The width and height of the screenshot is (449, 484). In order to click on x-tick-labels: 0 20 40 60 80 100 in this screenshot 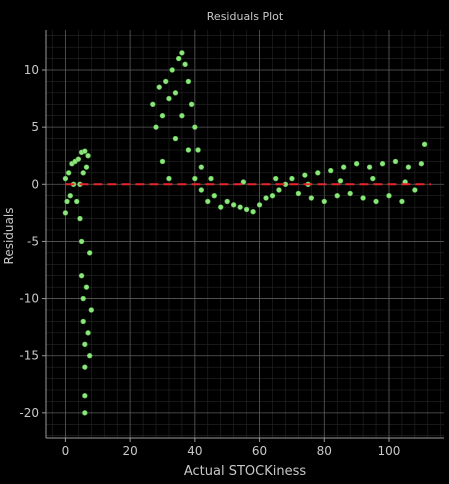, I will do `click(231, 448)`.